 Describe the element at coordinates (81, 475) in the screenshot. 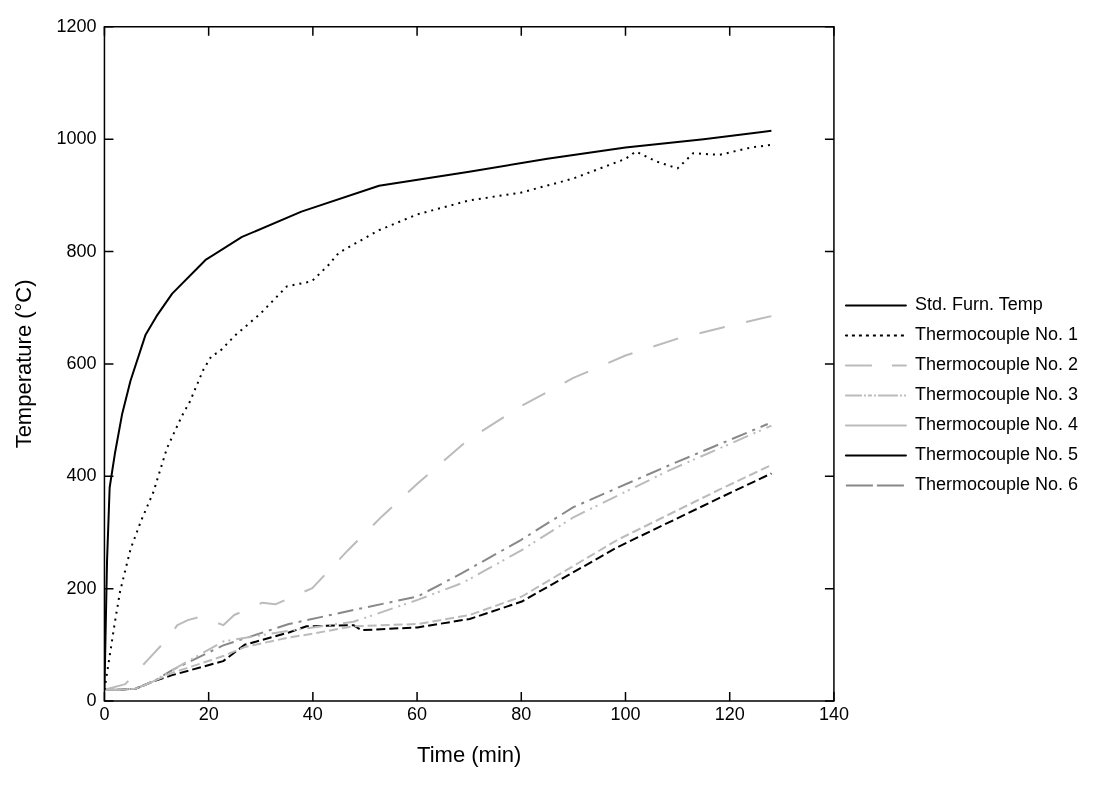

I see `y-tick-label: 400` at that location.